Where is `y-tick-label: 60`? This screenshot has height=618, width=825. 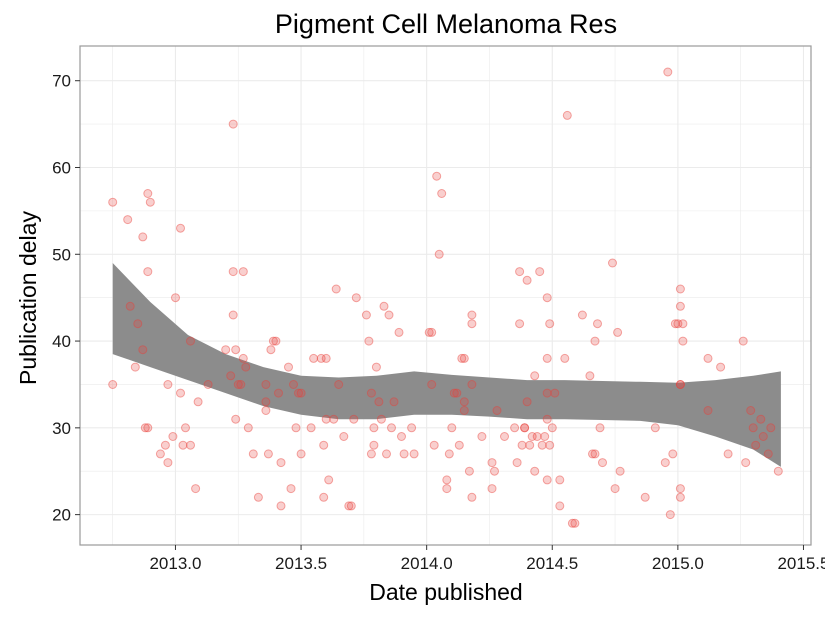 y-tick-label: 60 is located at coordinates (61, 167).